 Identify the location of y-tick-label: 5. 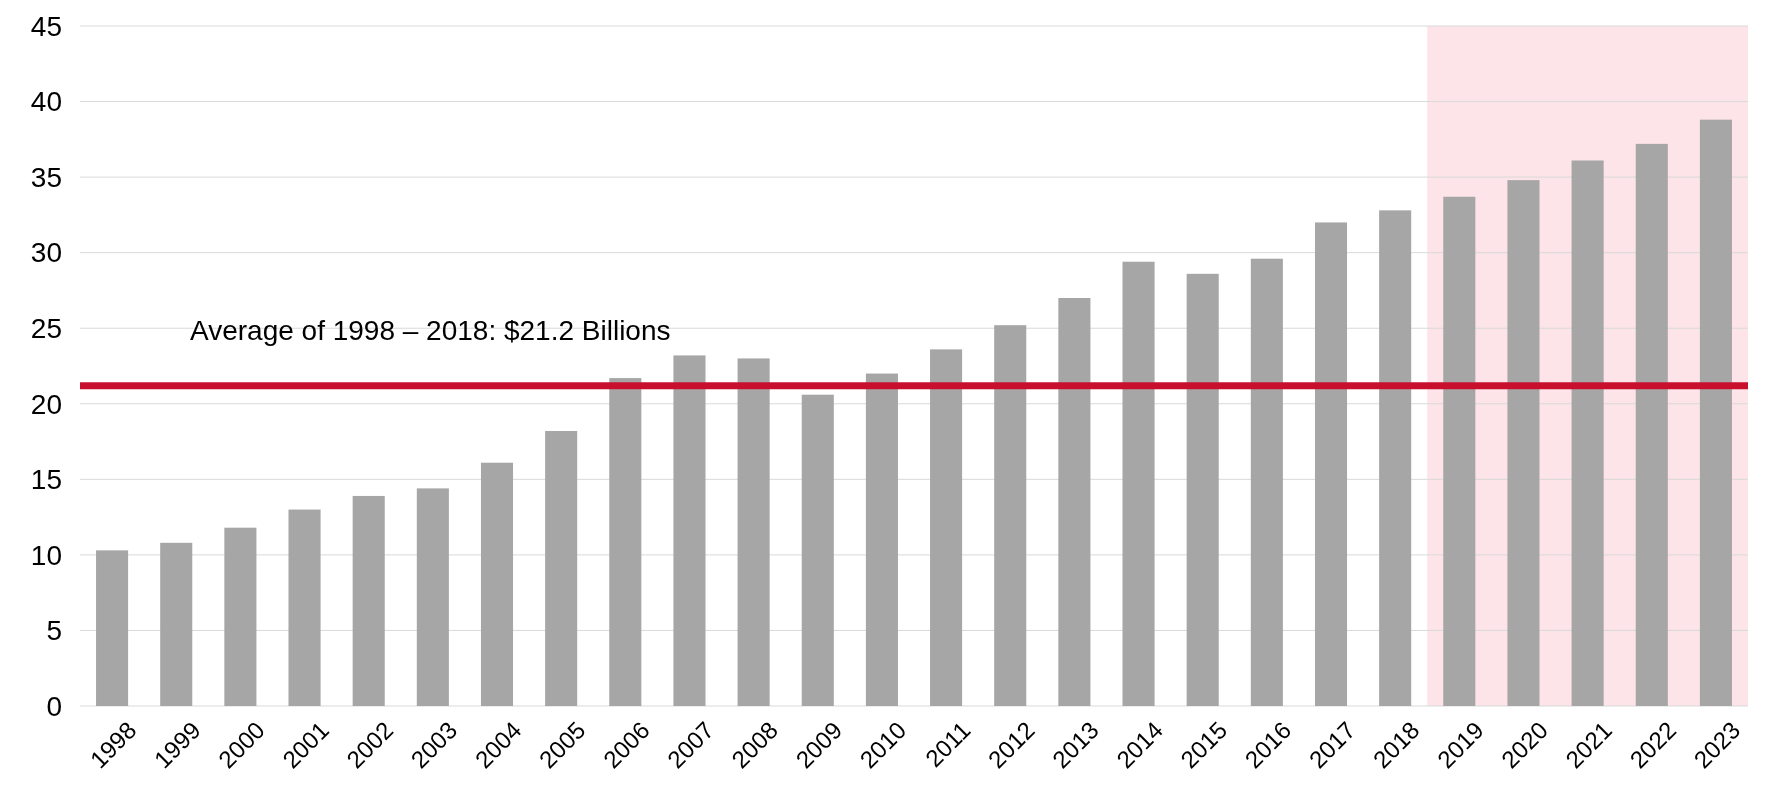
(54, 631).